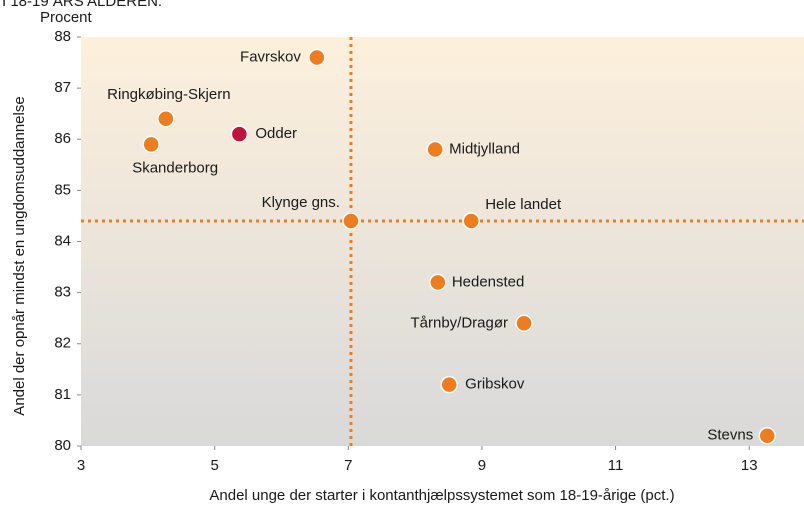  What do you see at coordinates (62, 445) in the screenshot?
I see `y-tick-label: 80` at bounding box center [62, 445].